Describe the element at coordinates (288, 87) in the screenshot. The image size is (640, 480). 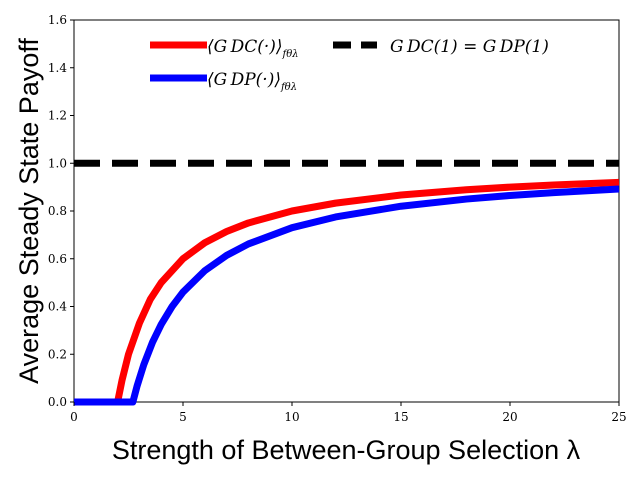
I see `legend-label-dp-sub: fθλ` at that location.